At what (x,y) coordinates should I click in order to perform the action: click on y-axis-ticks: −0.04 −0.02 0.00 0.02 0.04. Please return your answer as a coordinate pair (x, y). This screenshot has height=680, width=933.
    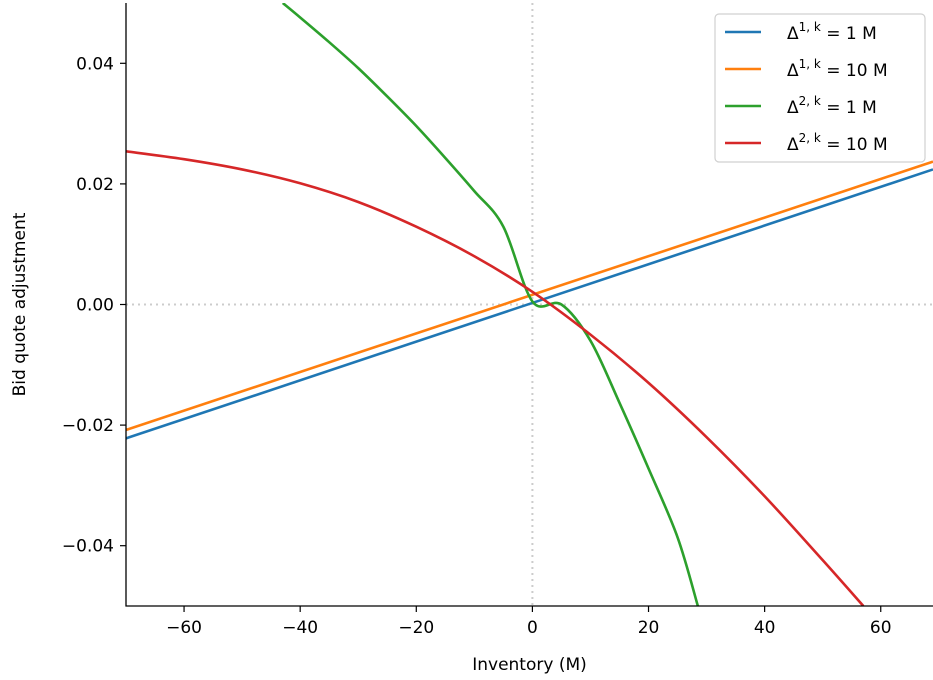
    Looking at the image, I should click on (94, 305).